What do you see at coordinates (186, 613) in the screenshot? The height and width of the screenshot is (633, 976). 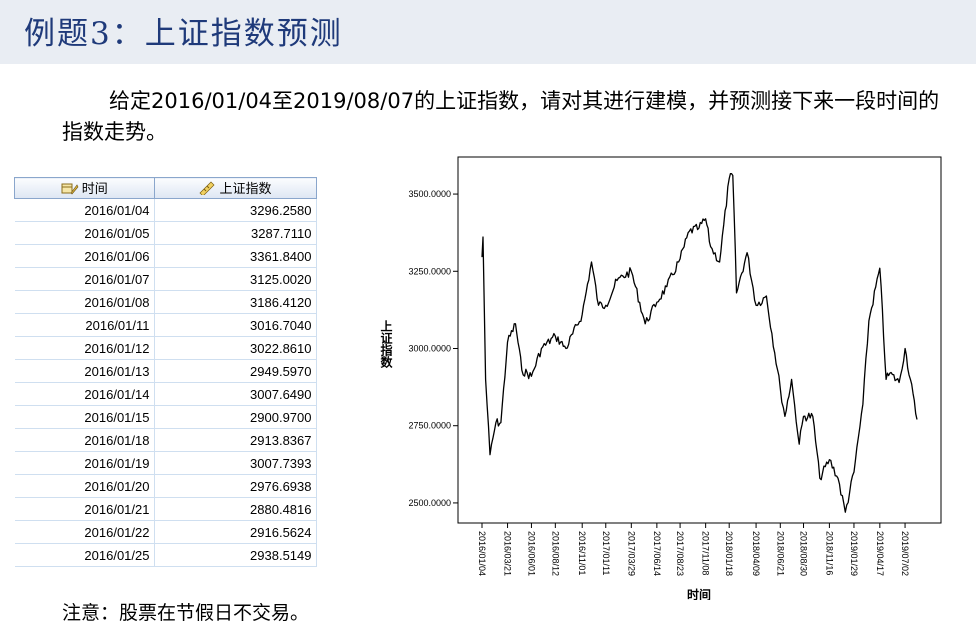 I see `footnote: 注意：股票在节假日不交易。` at bounding box center [186, 613].